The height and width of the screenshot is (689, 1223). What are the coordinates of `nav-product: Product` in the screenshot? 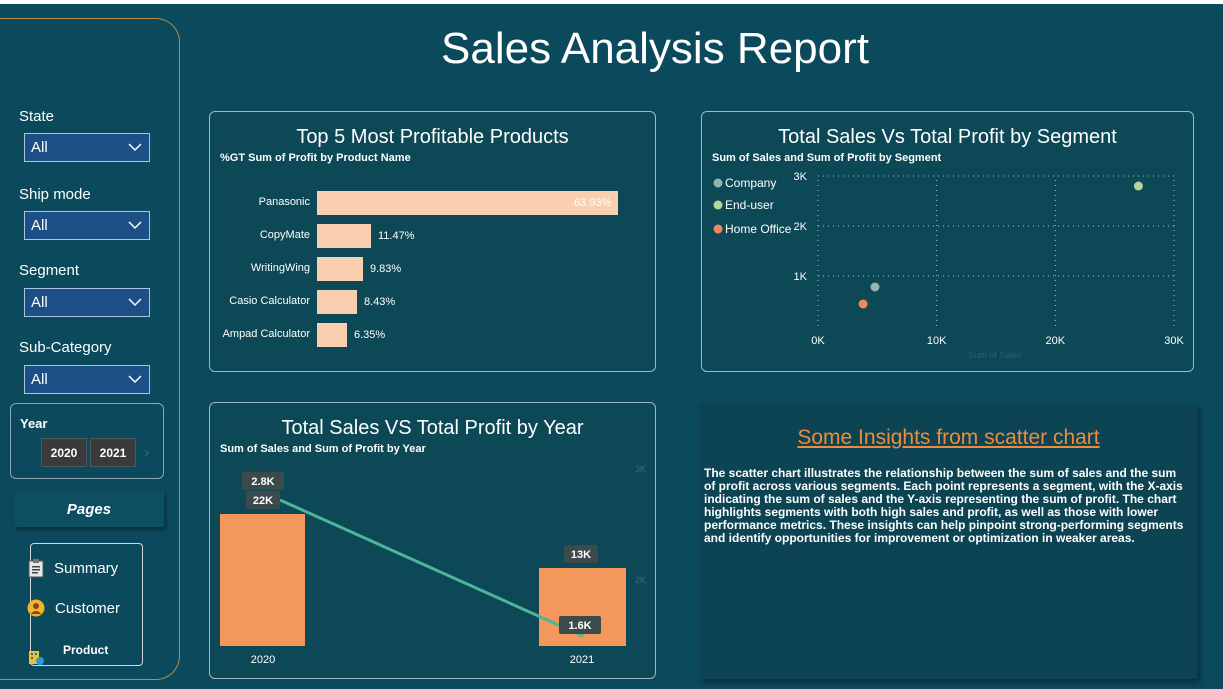 It's located at (67, 650).